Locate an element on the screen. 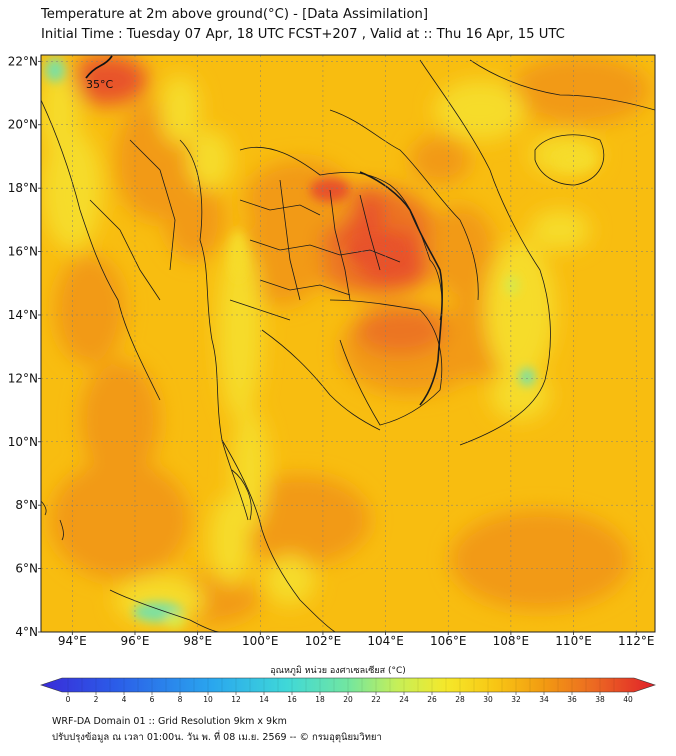  longitude-label: 112°E is located at coordinates (636, 641).